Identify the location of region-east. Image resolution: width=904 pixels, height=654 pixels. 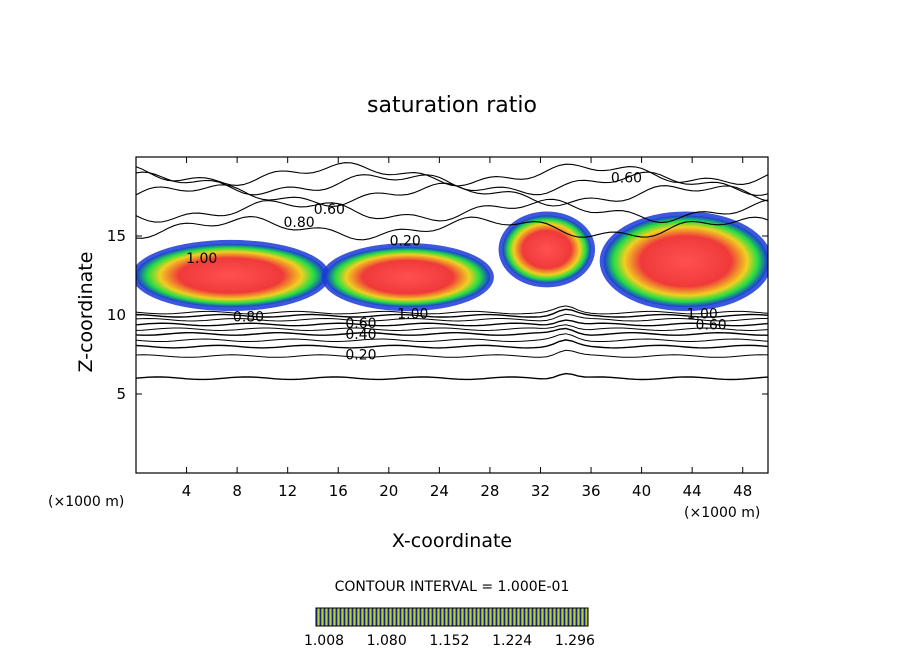
(685, 261).